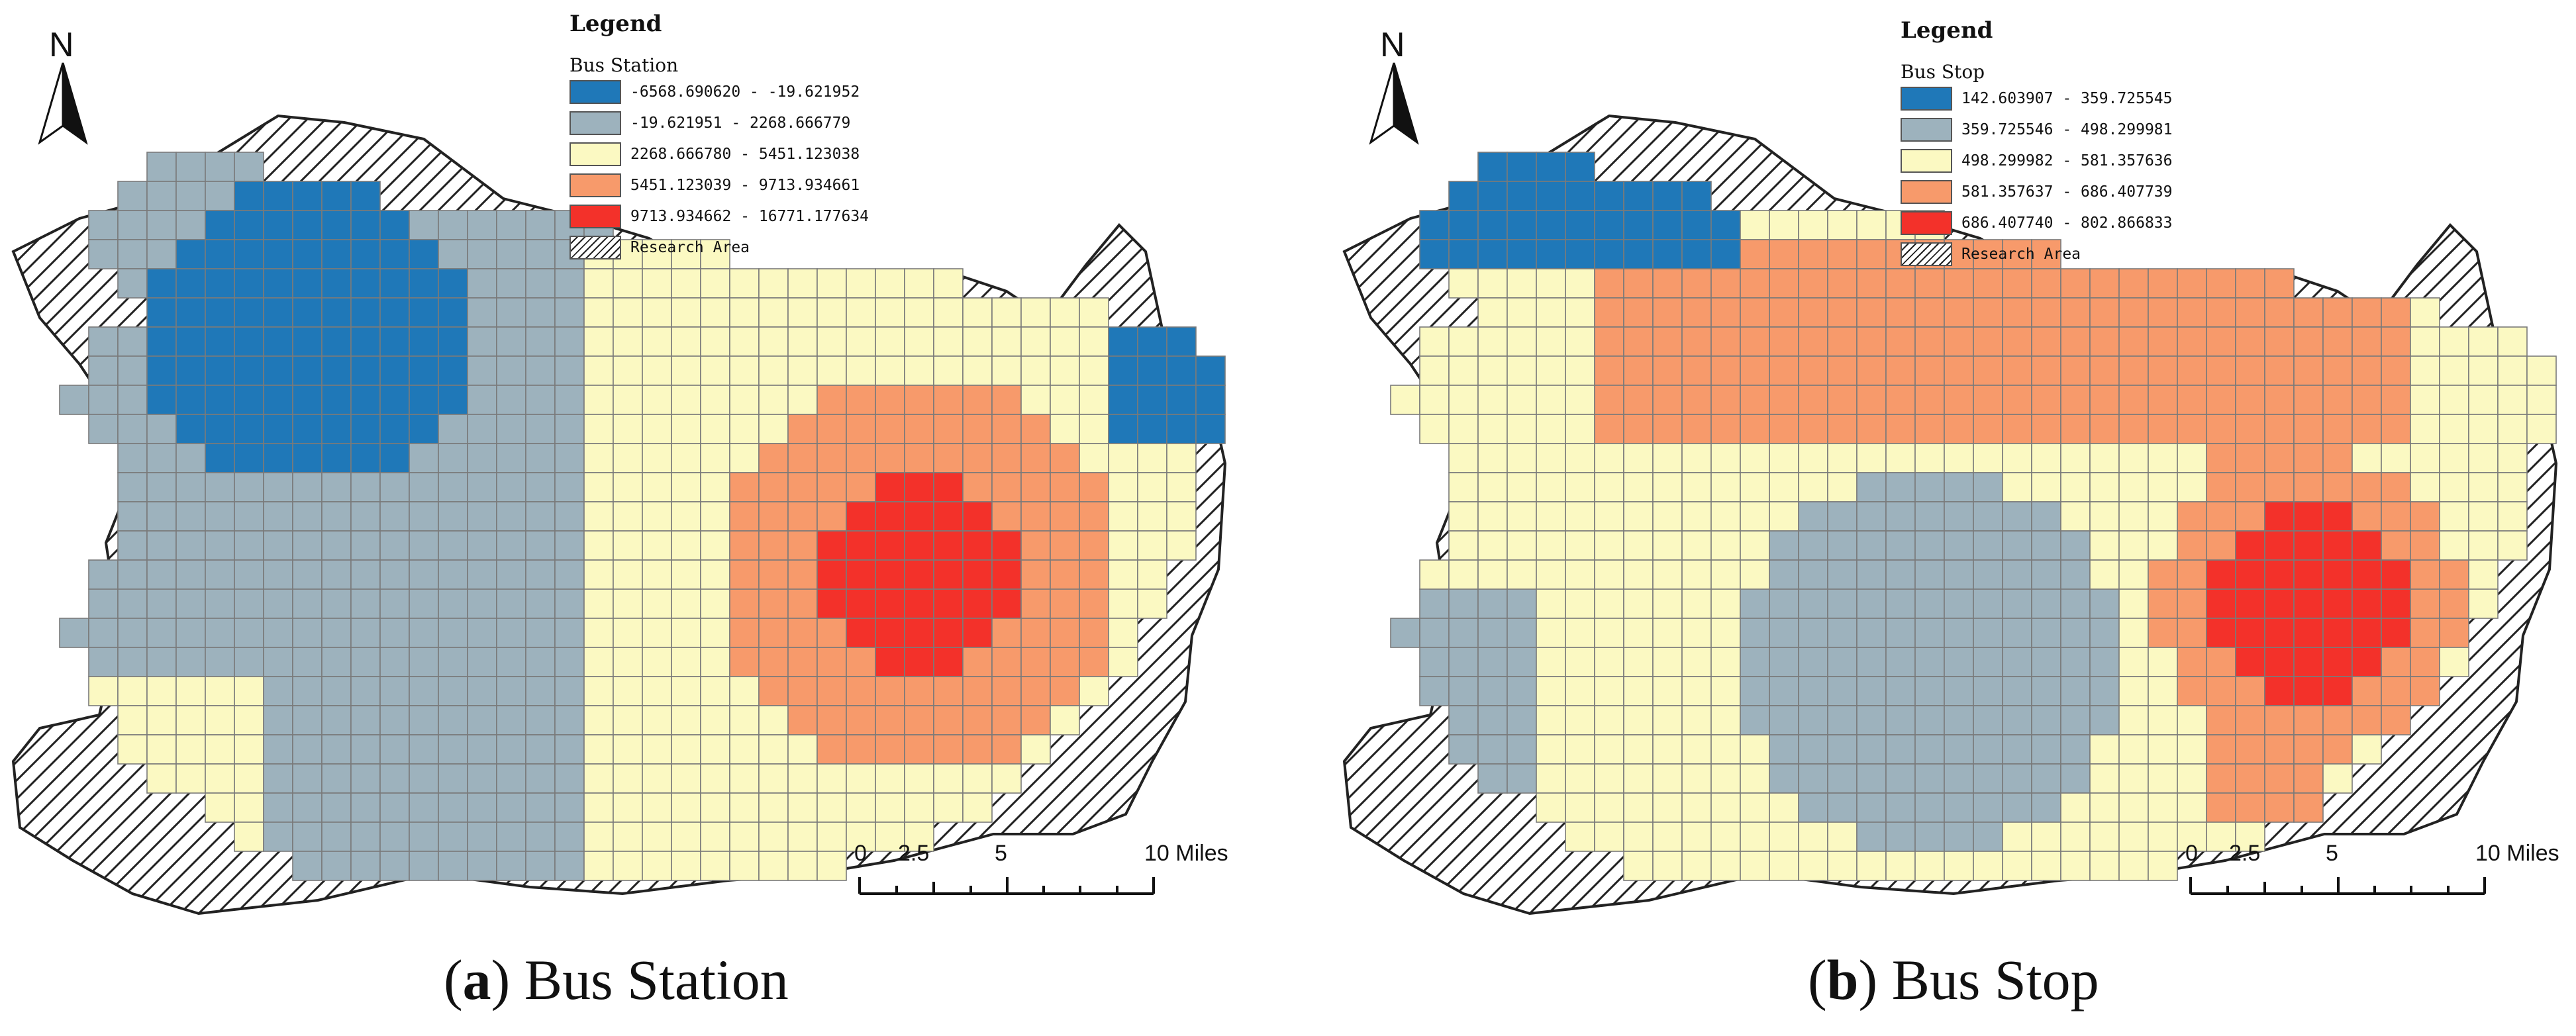 The image size is (2576, 1036). What do you see at coordinates (1186, 853) in the screenshot?
I see `scale-label-10-miles: 10 Miles` at bounding box center [1186, 853].